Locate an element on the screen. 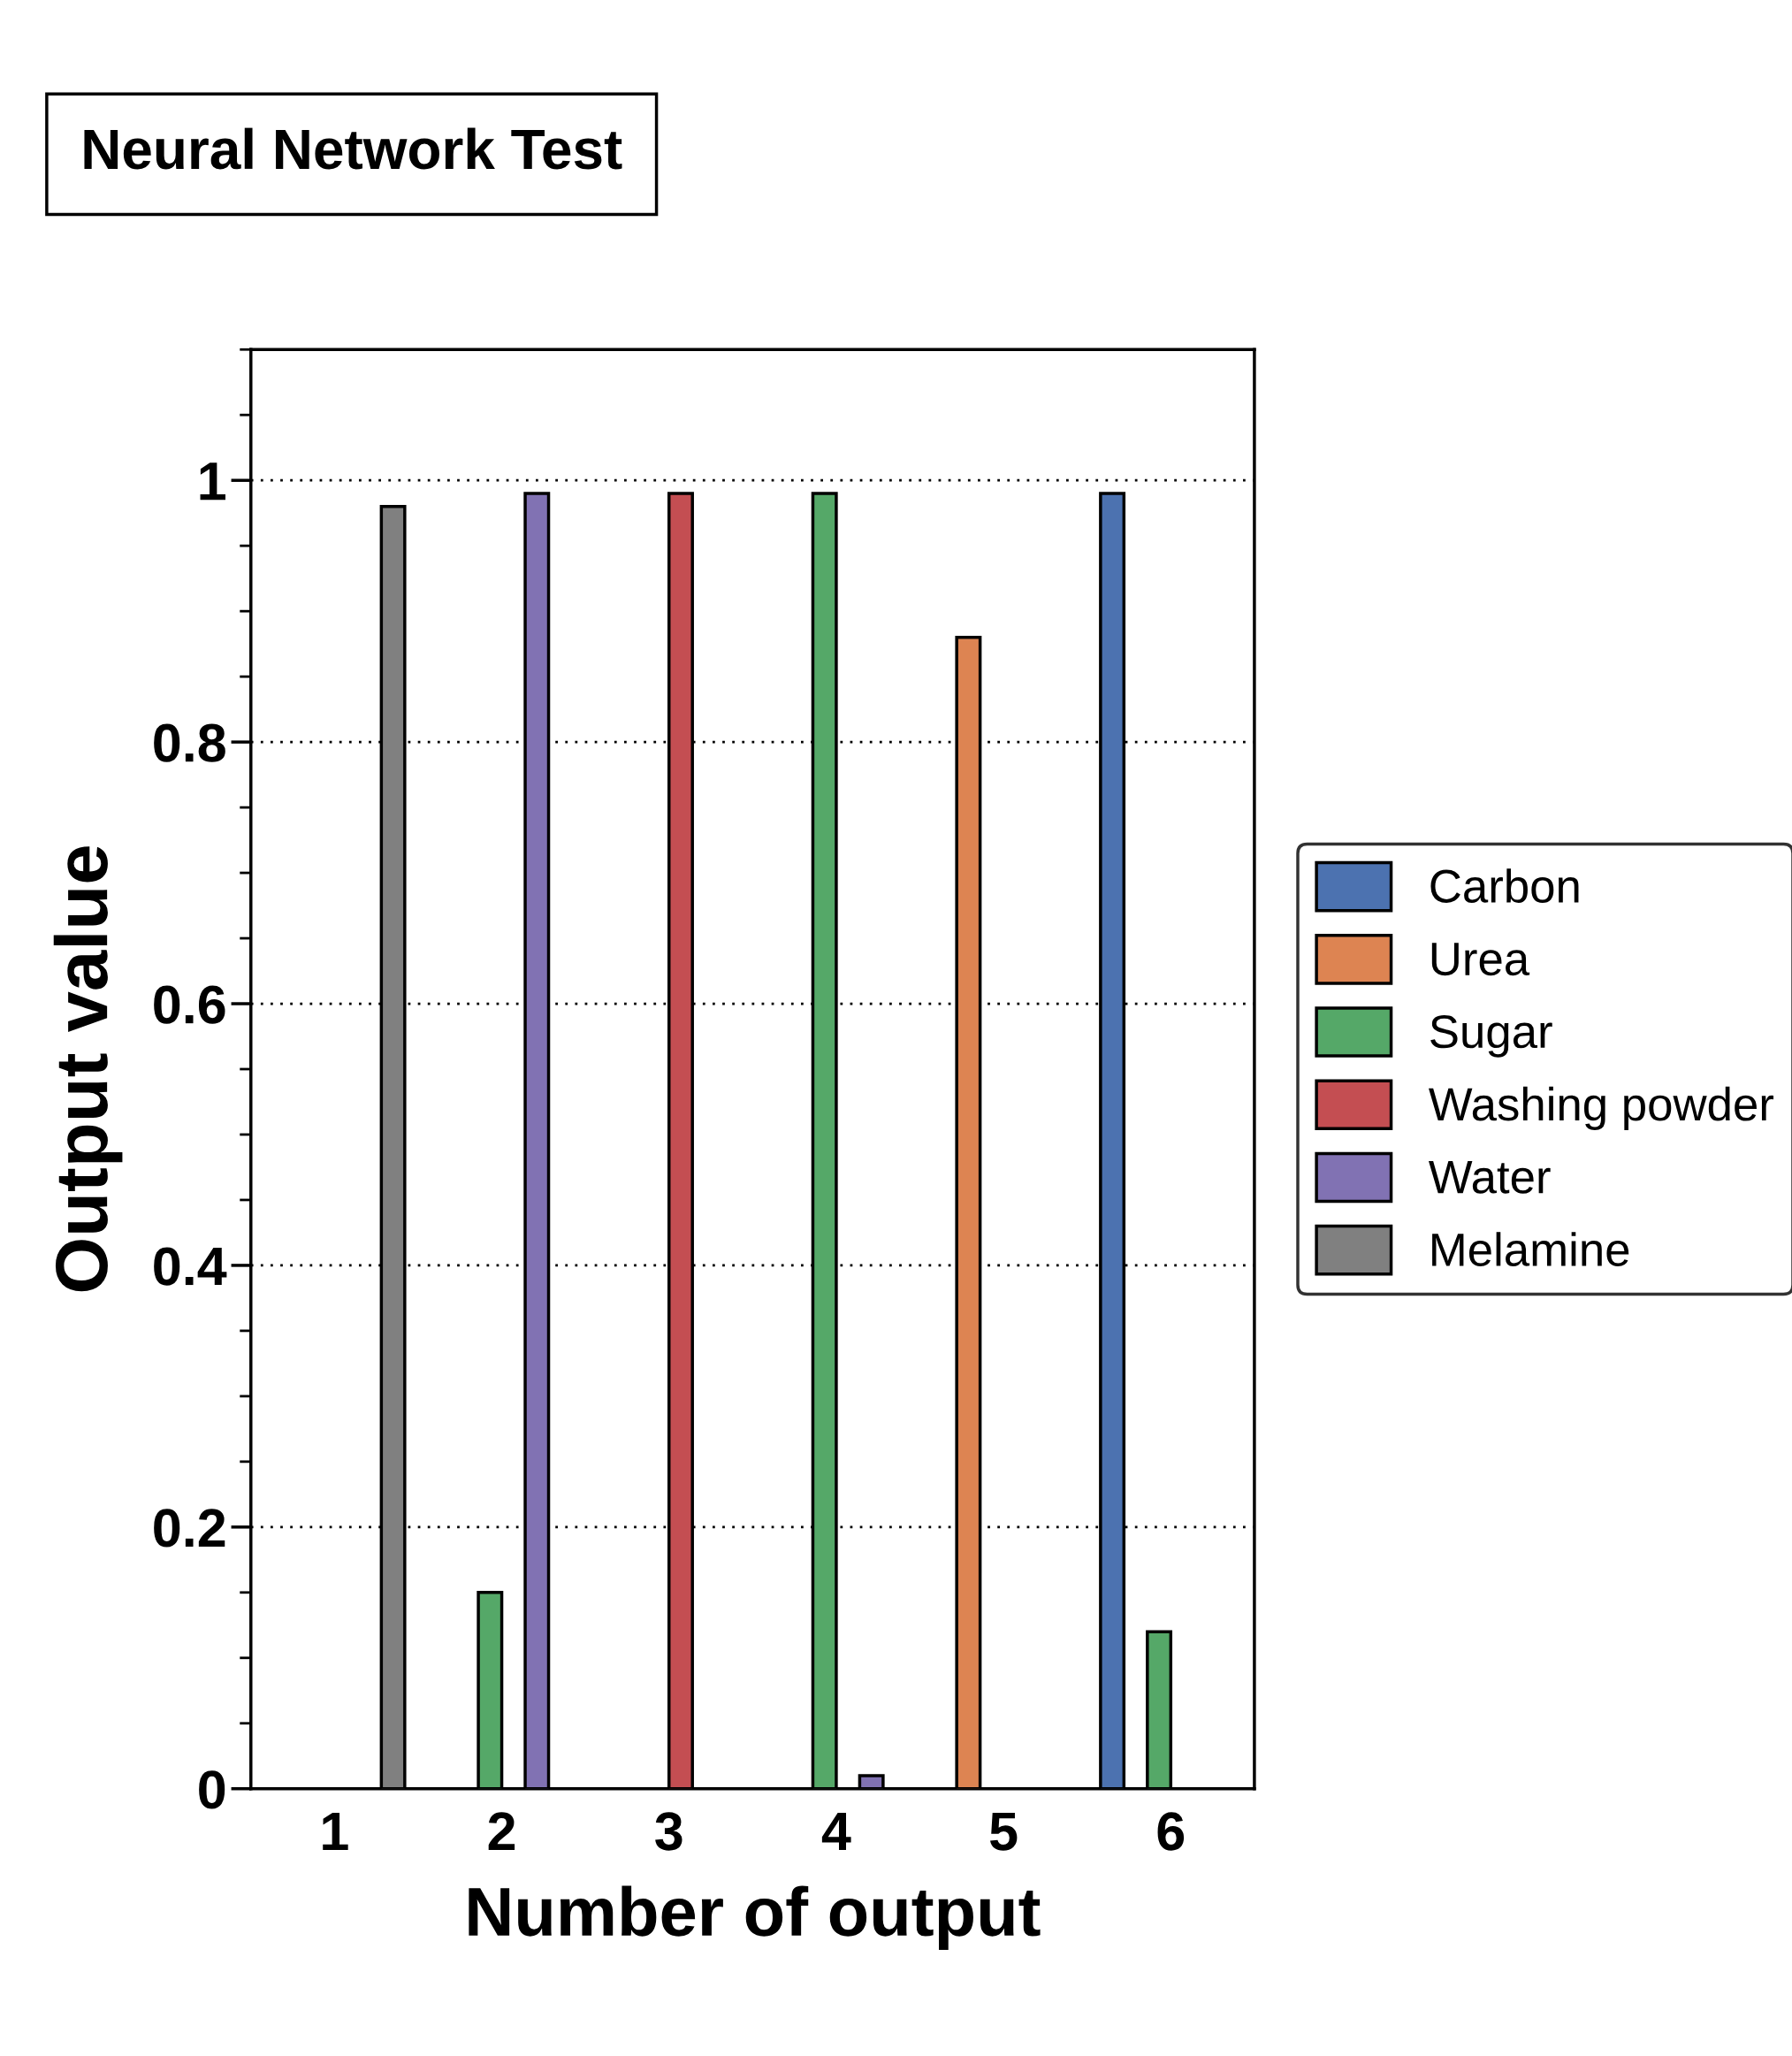 Image resolution: width=1792 pixels, height=2056 pixels. chart-title: Neural Network Test is located at coordinates (353, 148).